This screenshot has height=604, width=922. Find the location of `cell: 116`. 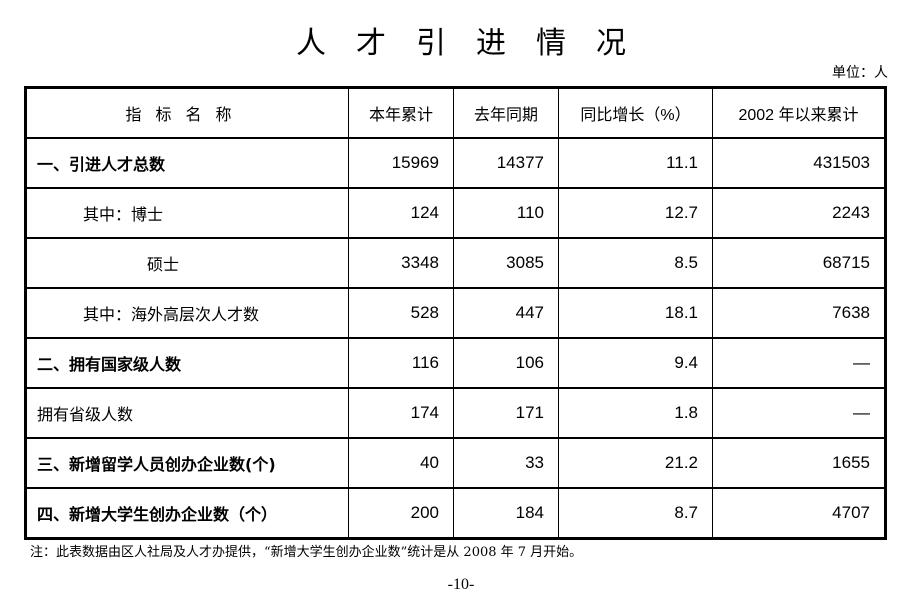

cell: 116 is located at coordinates (401, 363).